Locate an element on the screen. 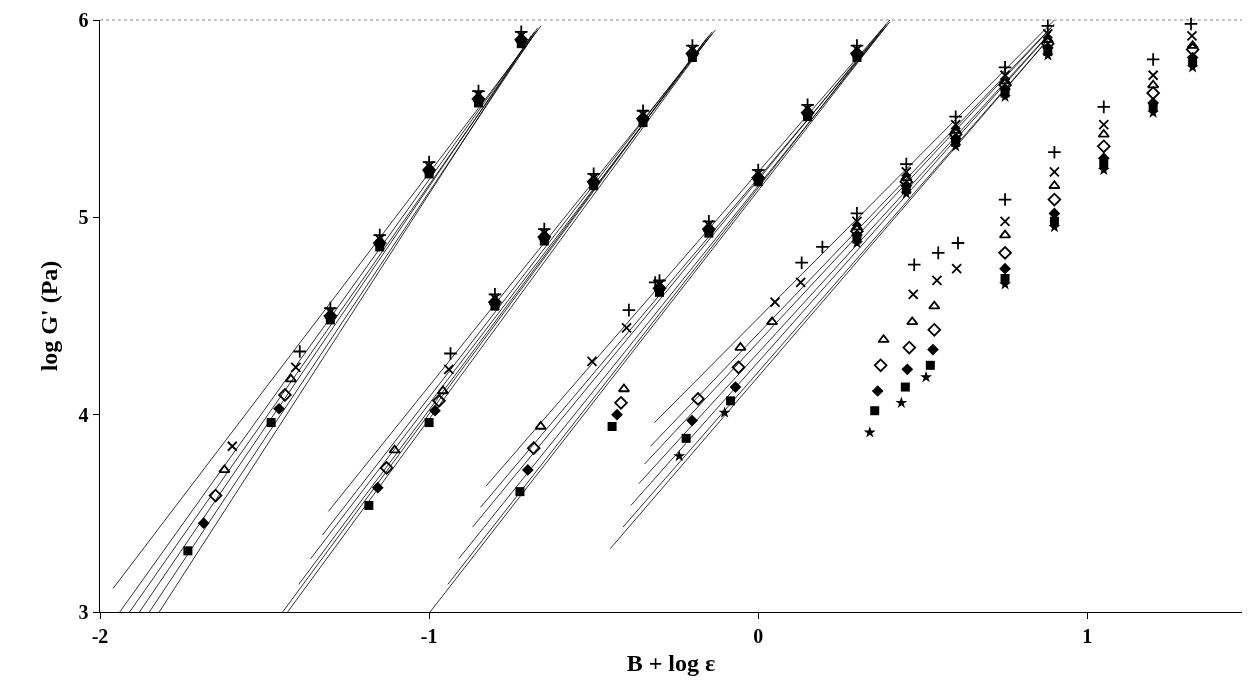 This screenshot has width=1257, height=692. x-tick-label: 1 is located at coordinates (1087, 636).